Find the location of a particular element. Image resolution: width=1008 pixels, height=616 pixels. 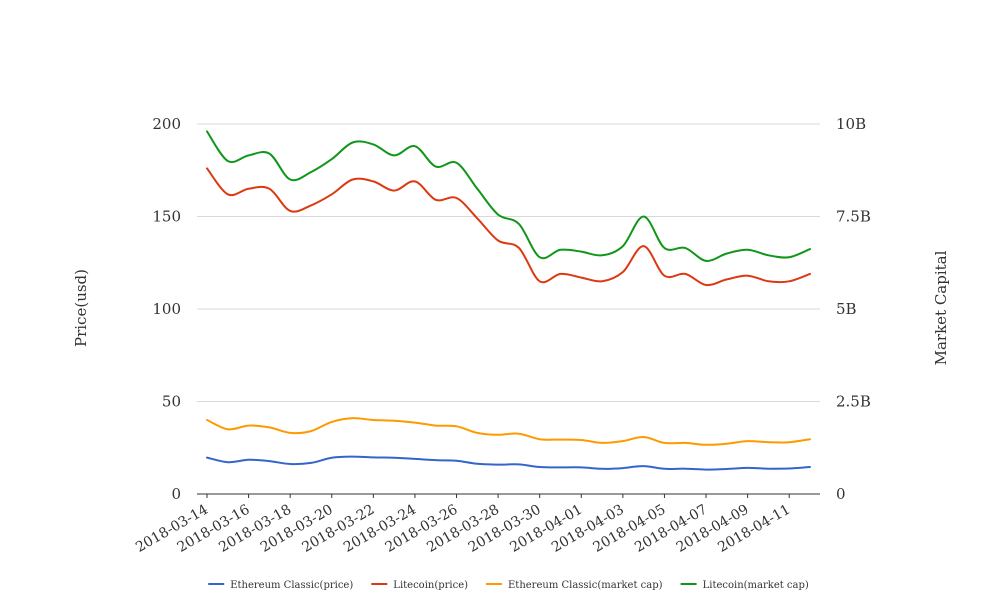

right-axis-ticks: 0 2.5B 5B 7.5B 10B is located at coordinates (853, 309).